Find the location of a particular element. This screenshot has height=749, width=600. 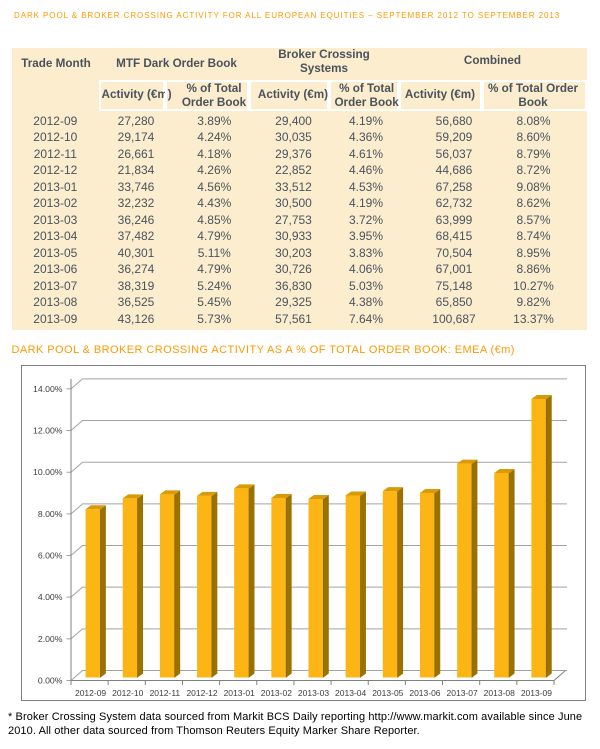

svg-text: 4.00% is located at coordinates (50, 597).